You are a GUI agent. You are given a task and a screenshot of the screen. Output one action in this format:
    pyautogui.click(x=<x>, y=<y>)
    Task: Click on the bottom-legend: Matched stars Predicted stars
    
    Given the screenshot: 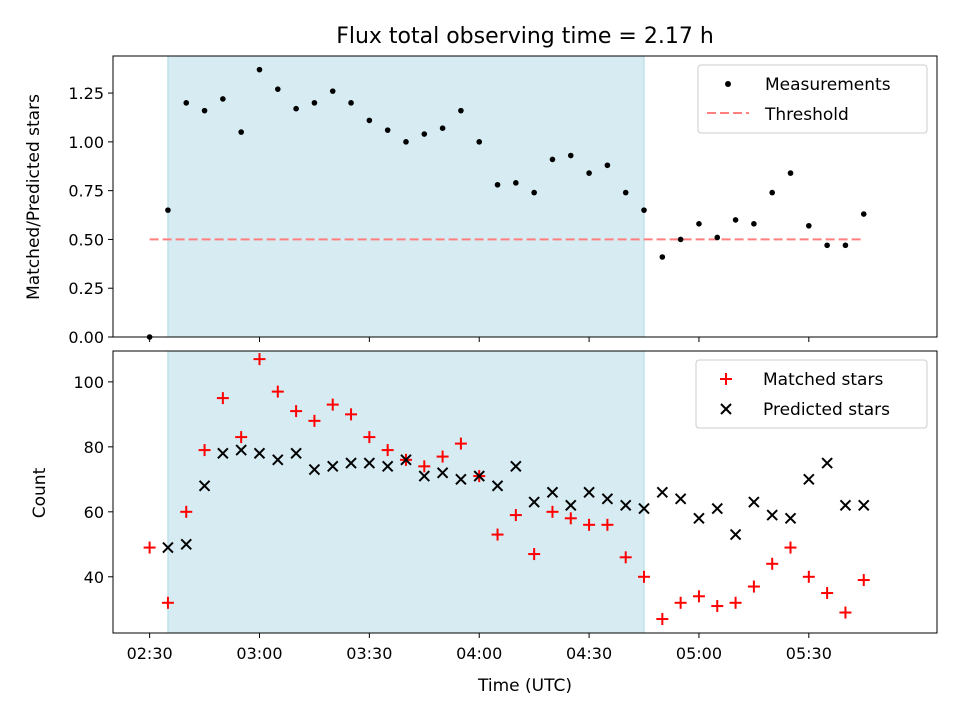 What is the action you would take?
    pyautogui.click(x=811, y=394)
    